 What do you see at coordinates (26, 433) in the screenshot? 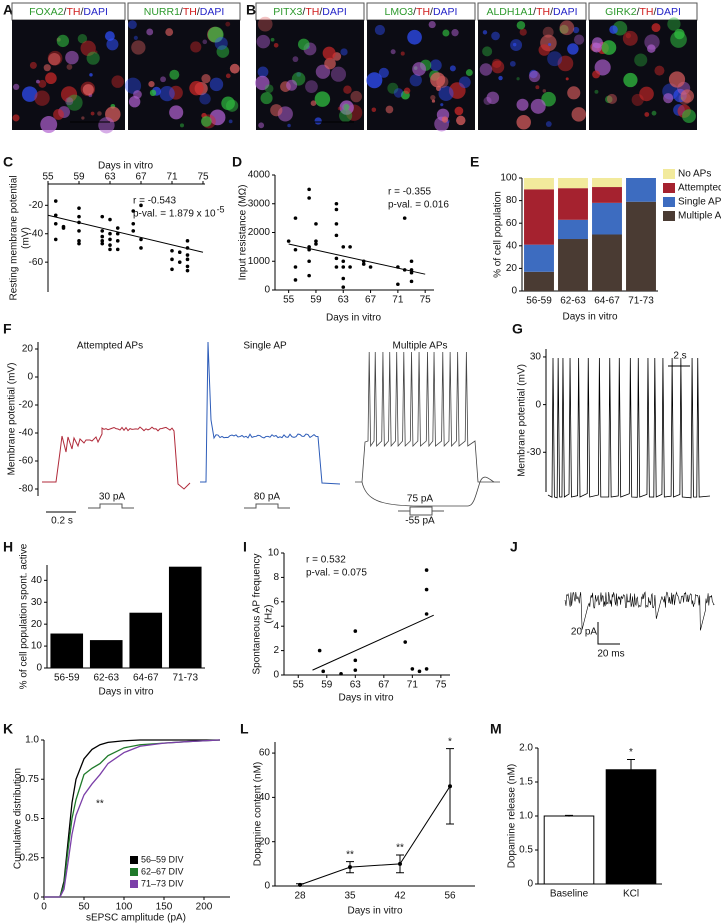
I see `y-tick-label: -40` at bounding box center [26, 433].